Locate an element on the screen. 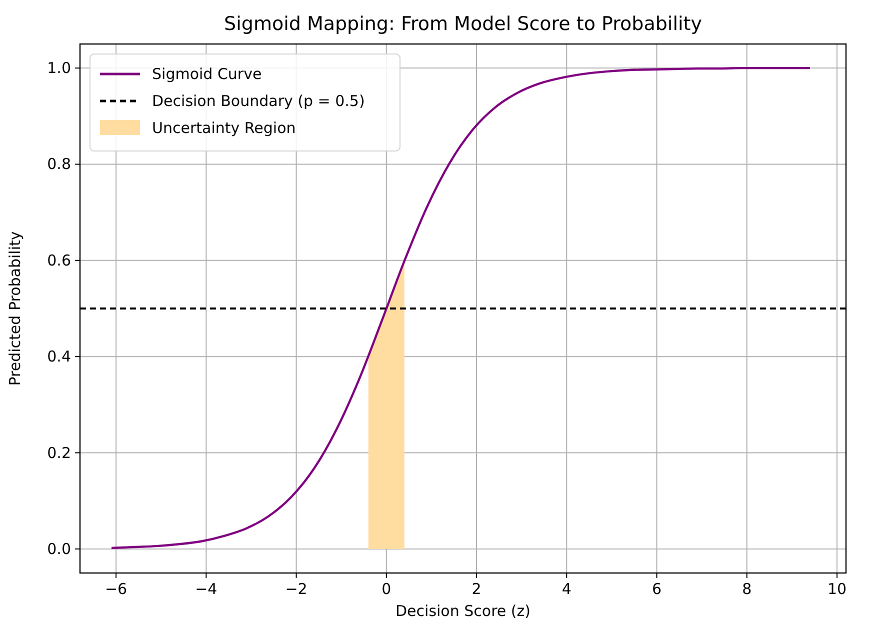  y-axis-title: Predicted Probability is located at coordinates (15, 308).